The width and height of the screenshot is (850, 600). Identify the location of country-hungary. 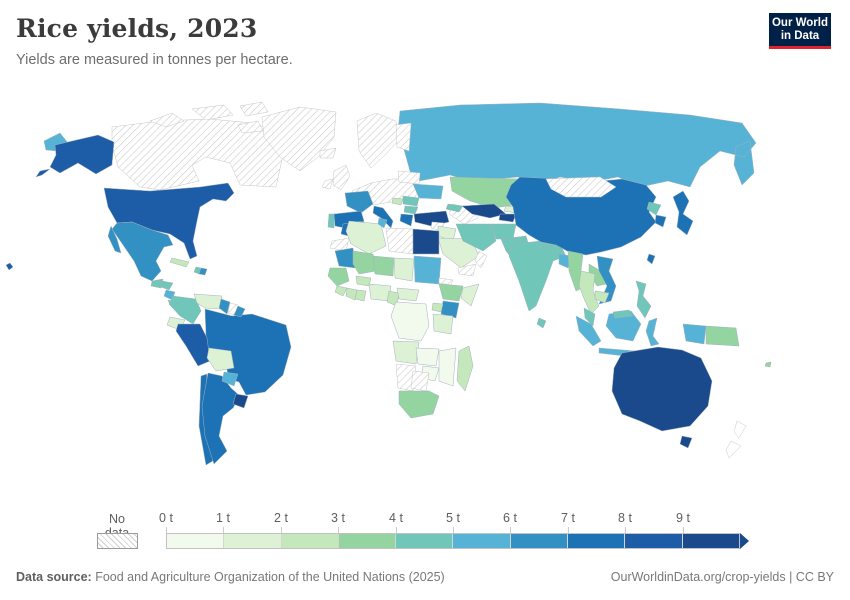
(397, 201).